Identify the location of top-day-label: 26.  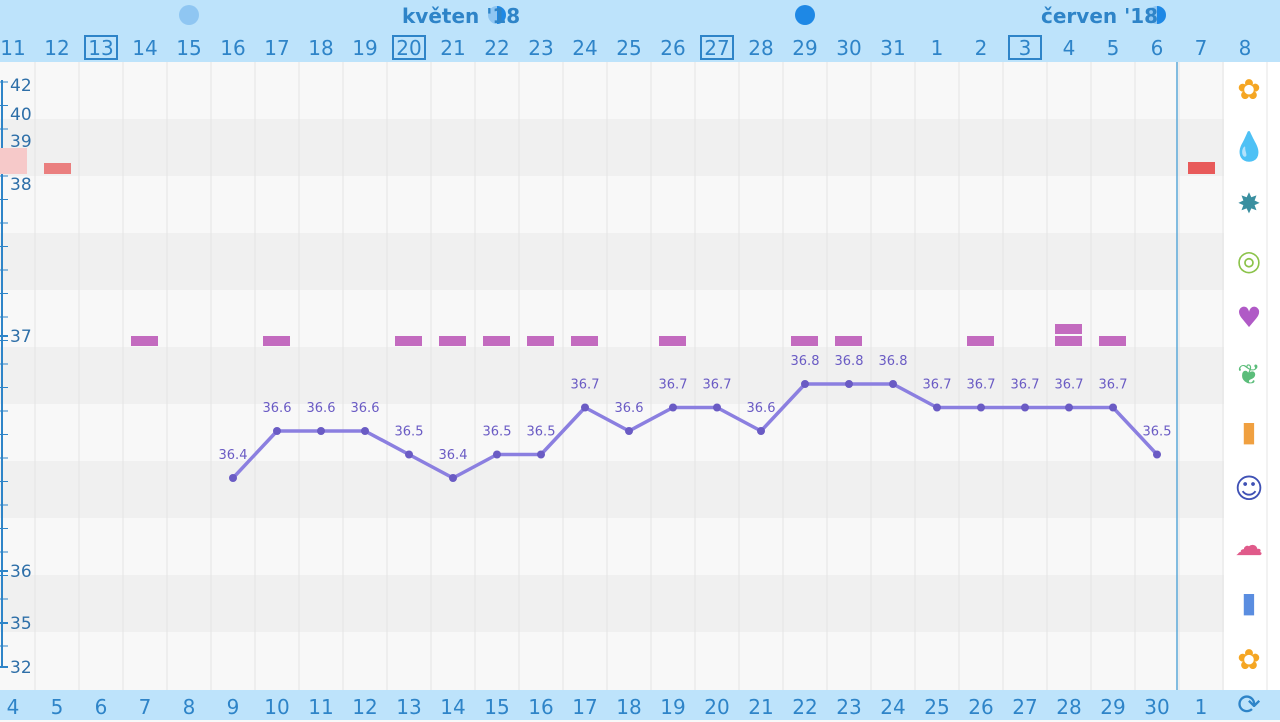
(672, 48).